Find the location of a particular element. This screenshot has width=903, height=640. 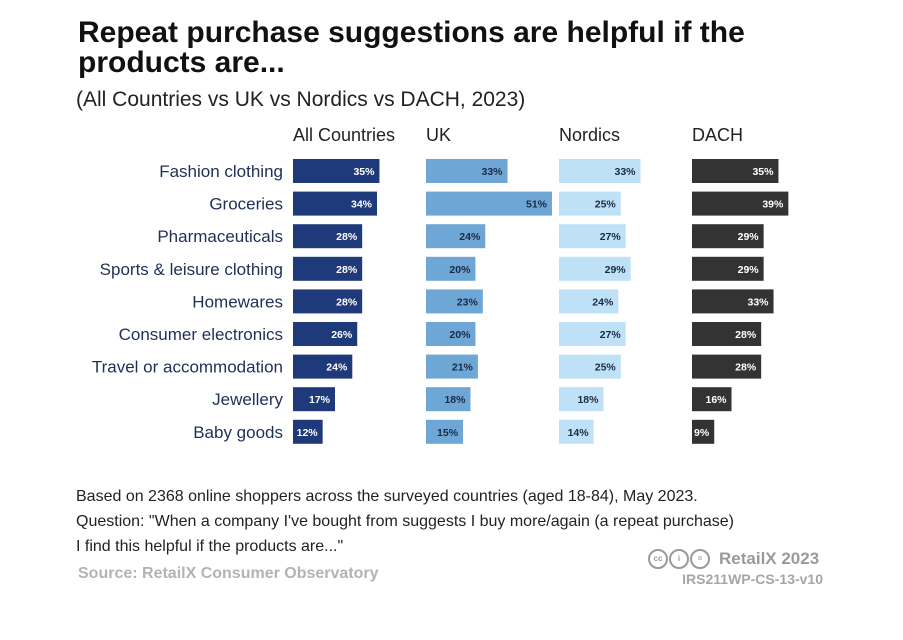

category-label-6: Travel or accommodation is located at coordinates (187, 367).